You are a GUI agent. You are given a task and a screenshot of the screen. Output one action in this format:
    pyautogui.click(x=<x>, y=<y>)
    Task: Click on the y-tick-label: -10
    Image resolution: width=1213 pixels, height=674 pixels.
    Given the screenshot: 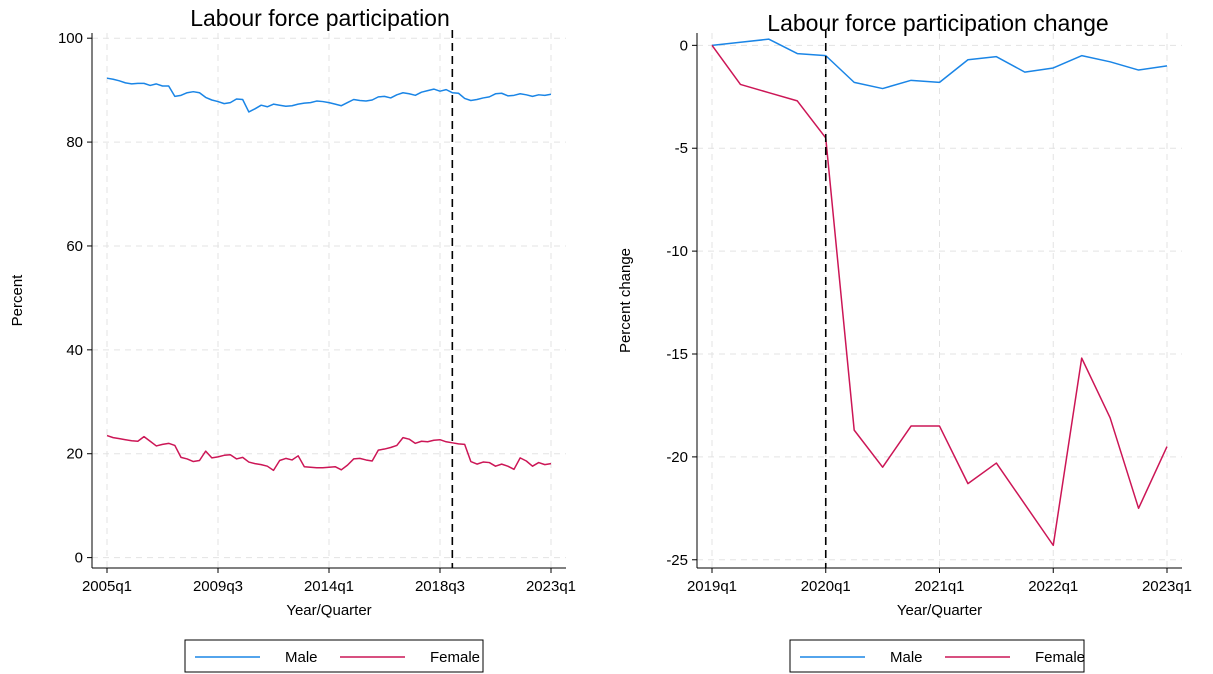 What is the action you would take?
    pyautogui.click(x=677, y=251)
    